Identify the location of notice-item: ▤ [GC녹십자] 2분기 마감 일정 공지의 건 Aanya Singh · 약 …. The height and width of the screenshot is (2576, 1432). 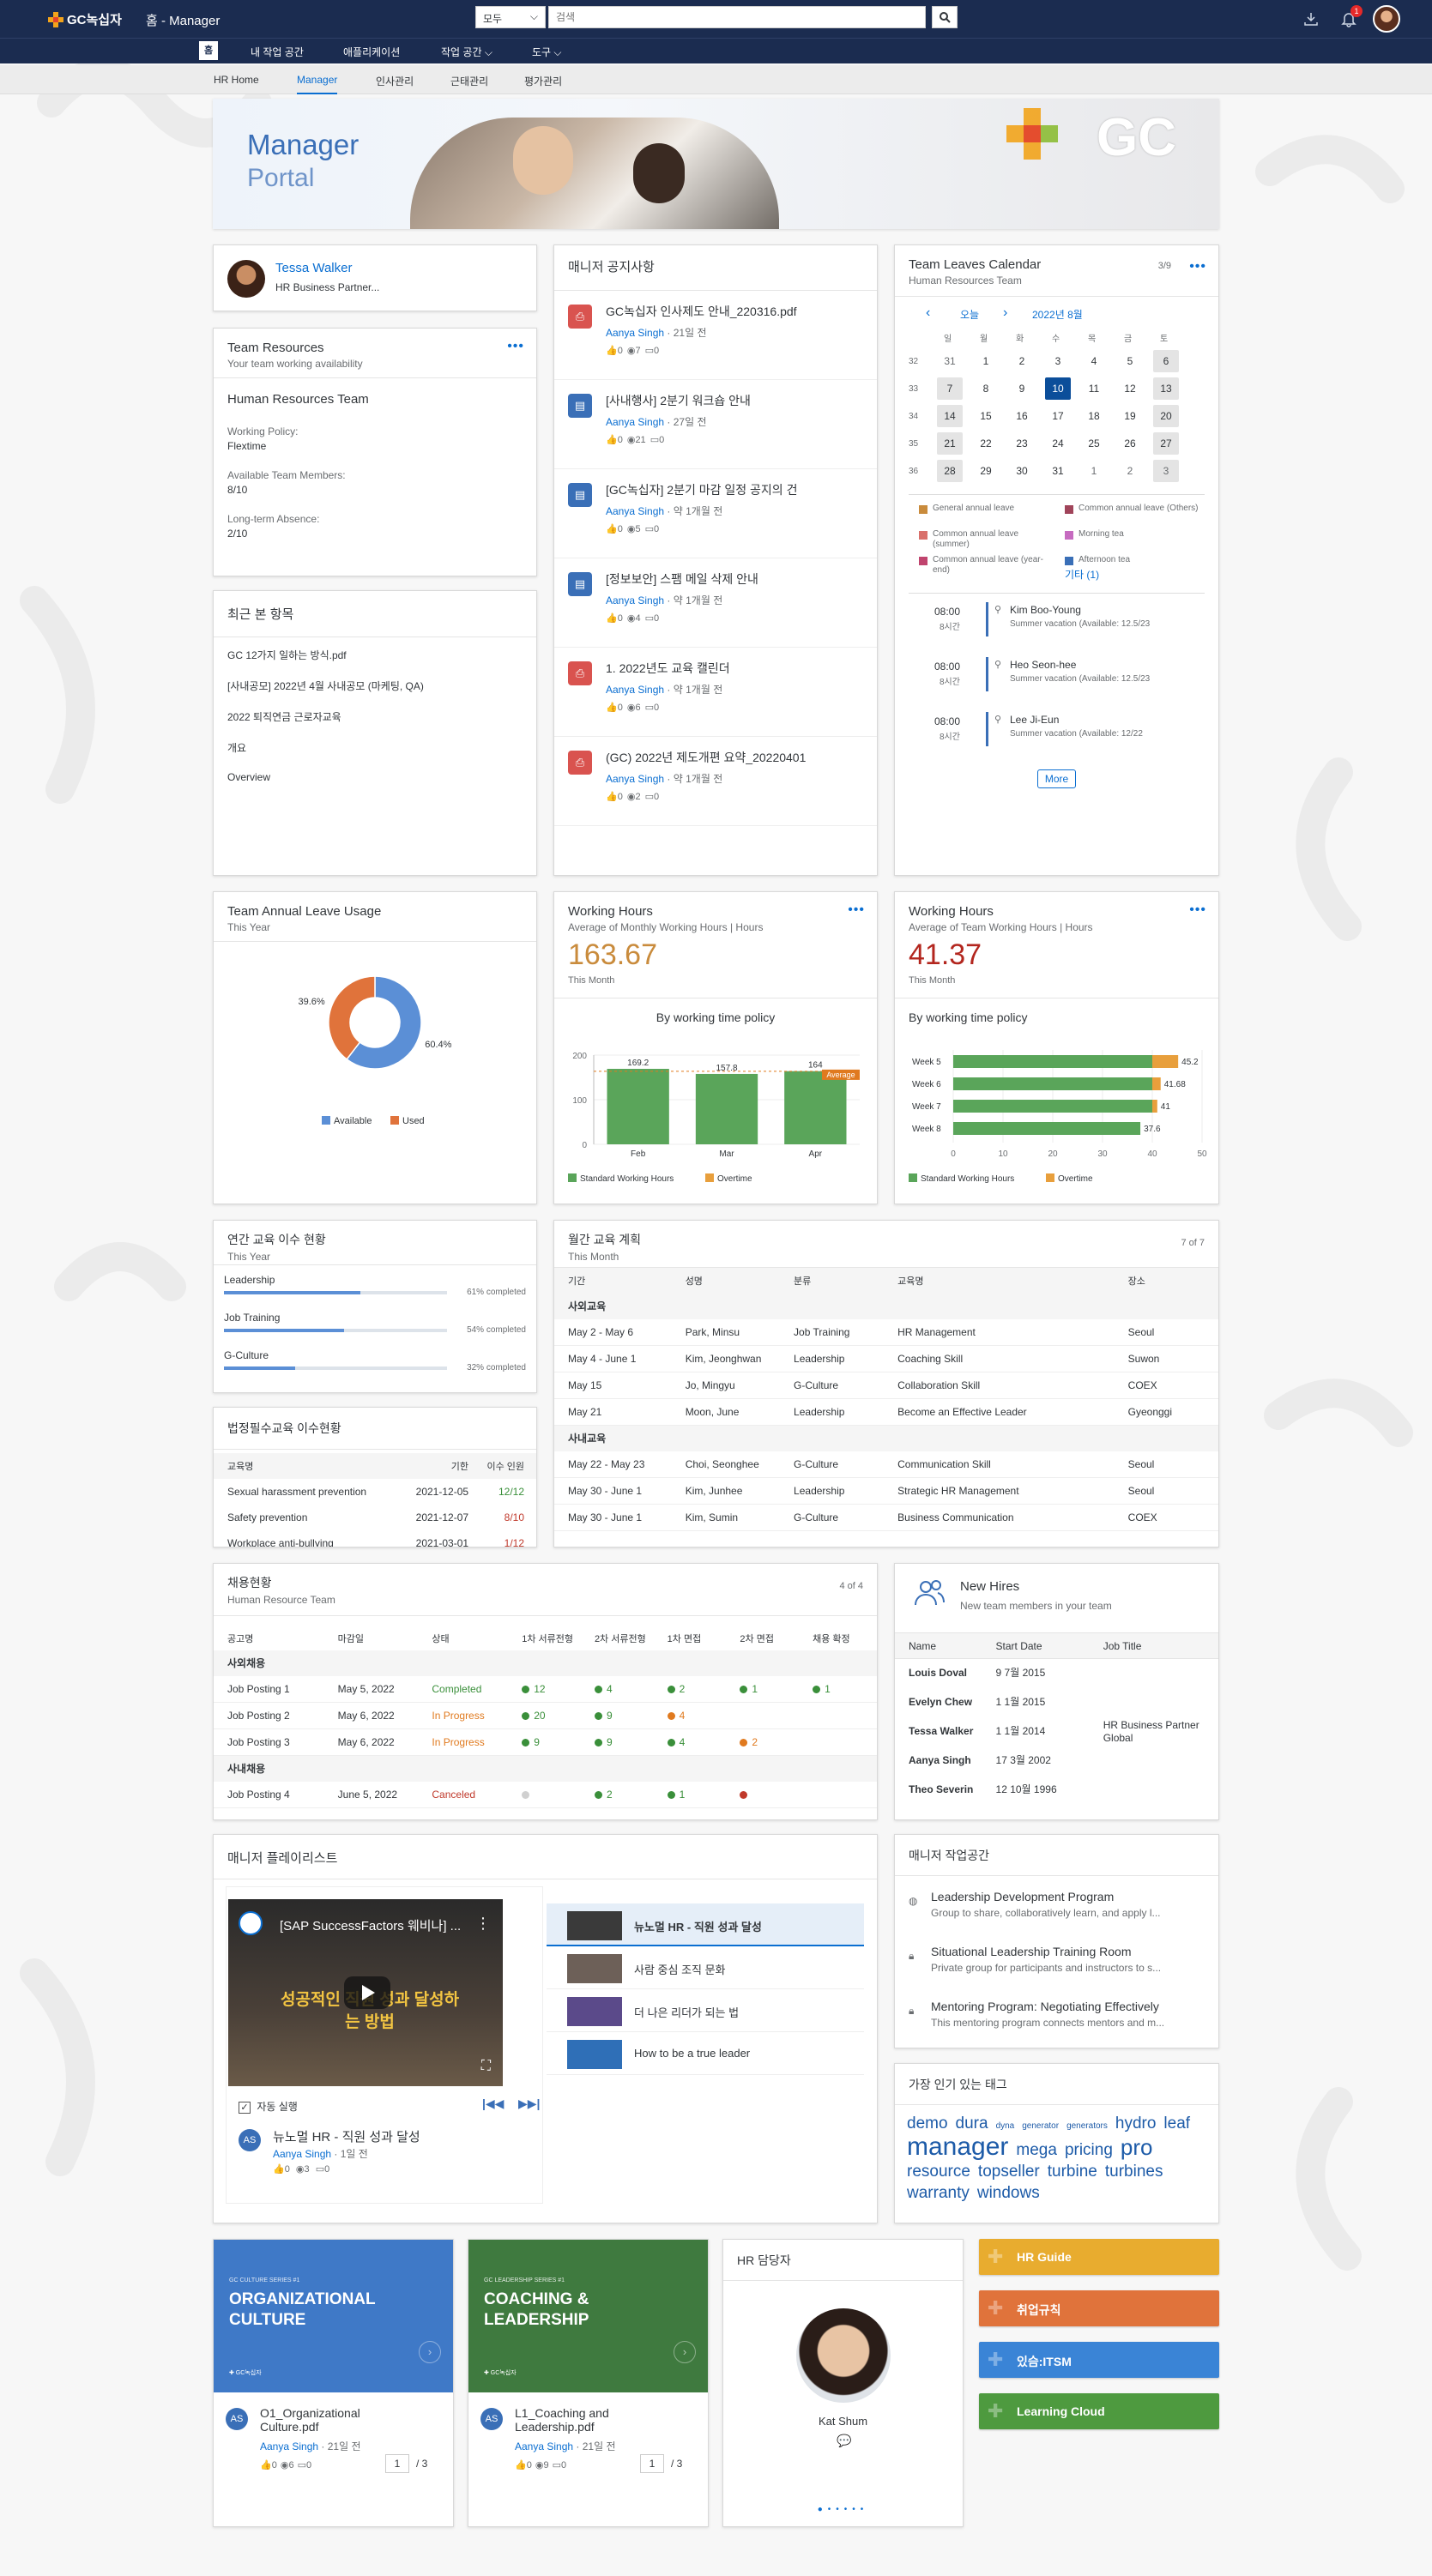
(715, 513).